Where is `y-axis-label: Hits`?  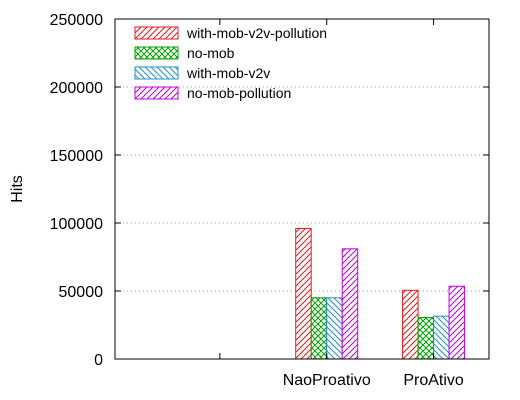
y-axis-label: Hits is located at coordinates (17, 189).